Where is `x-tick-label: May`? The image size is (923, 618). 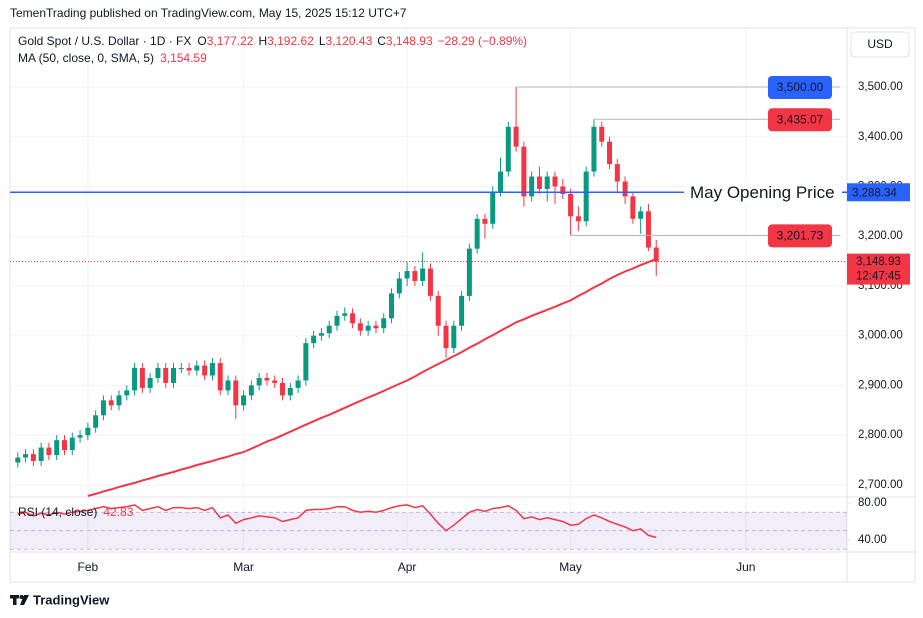
x-tick-label: May is located at coordinates (570, 567).